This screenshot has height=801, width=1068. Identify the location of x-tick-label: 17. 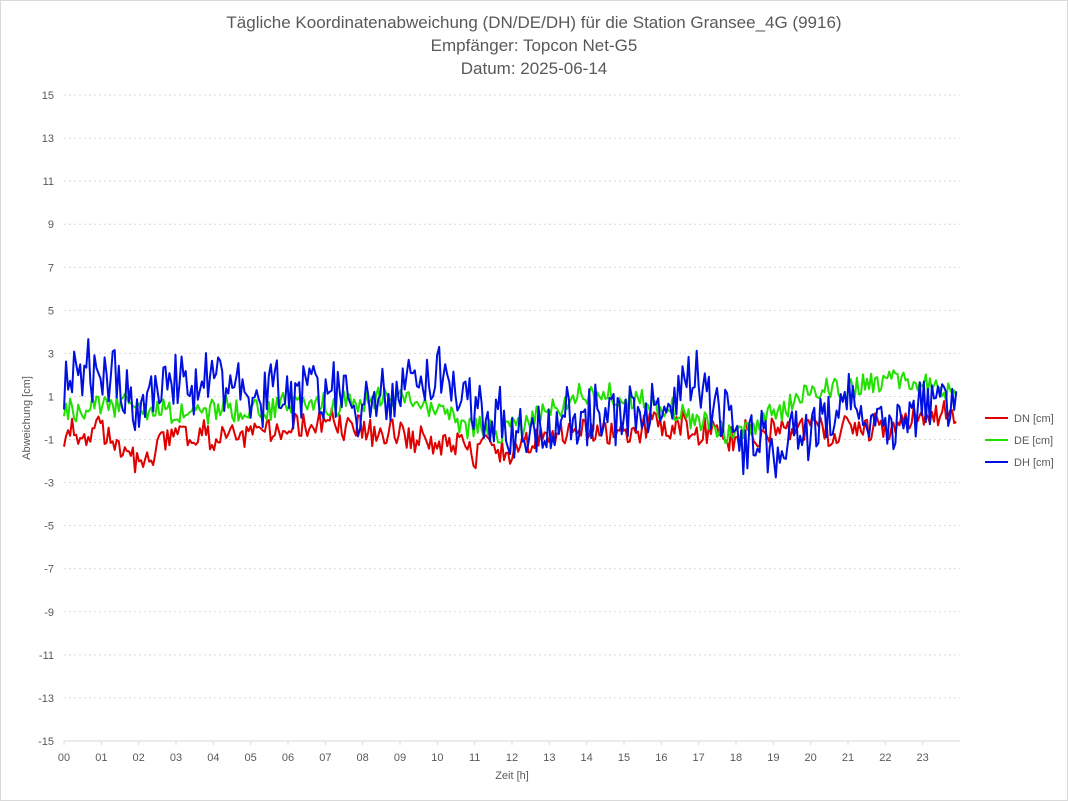
(699, 758).